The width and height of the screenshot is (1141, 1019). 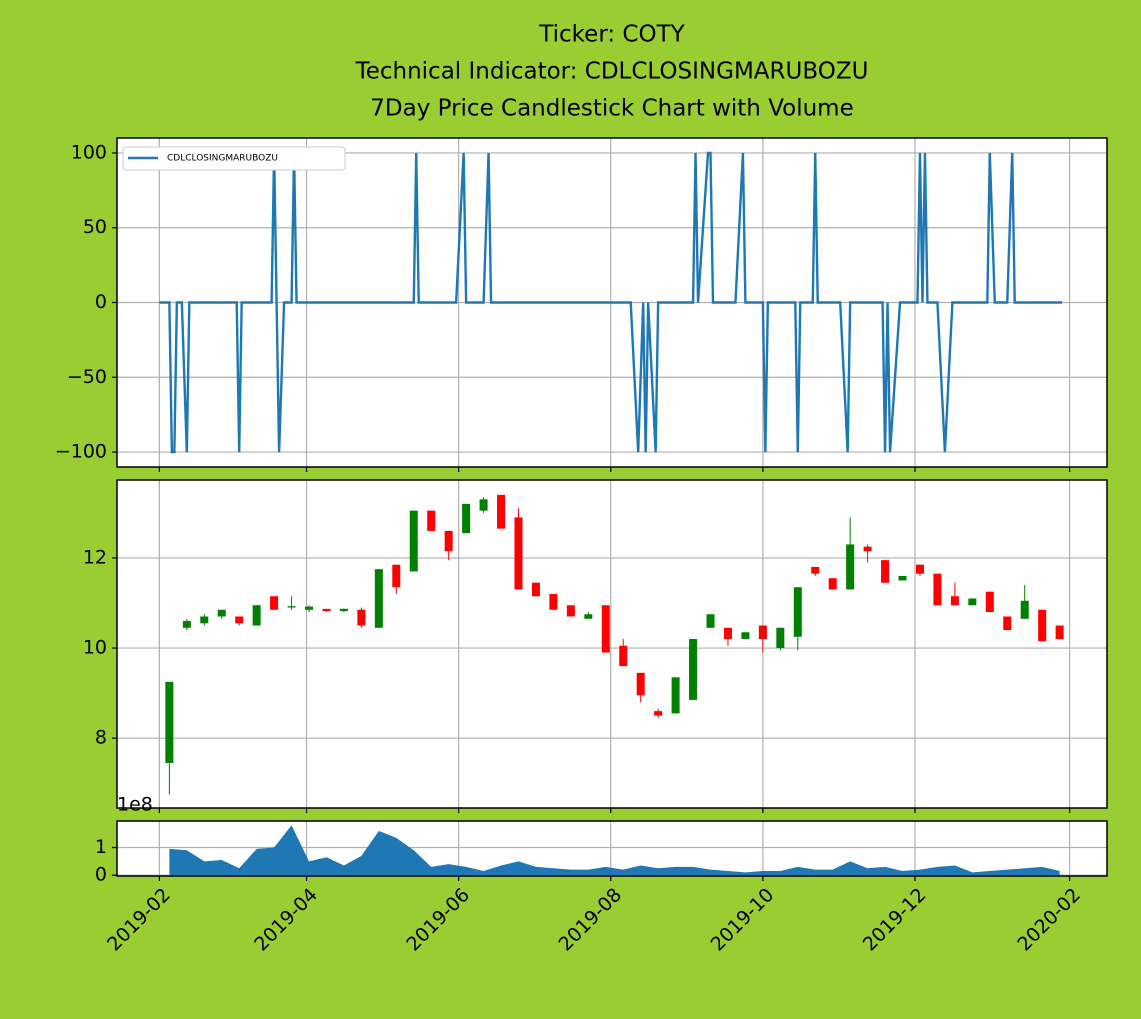 I want to click on x-tick-label: 2019-02, so click(x=139, y=920).